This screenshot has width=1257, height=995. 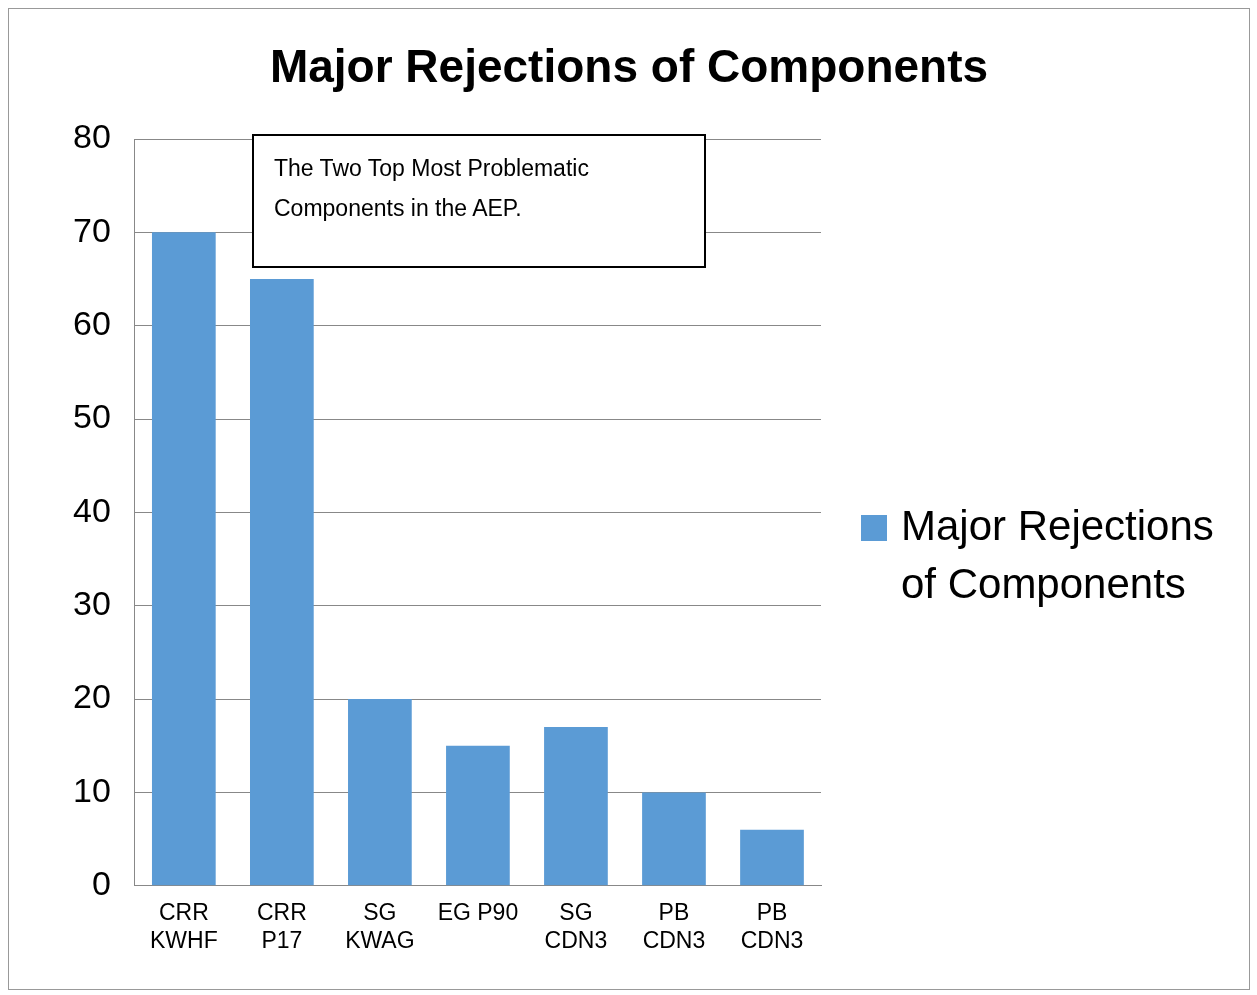 What do you see at coordinates (101, 883) in the screenshot?
I see `y-tick-label: 0` at bounding box center [101, 883].